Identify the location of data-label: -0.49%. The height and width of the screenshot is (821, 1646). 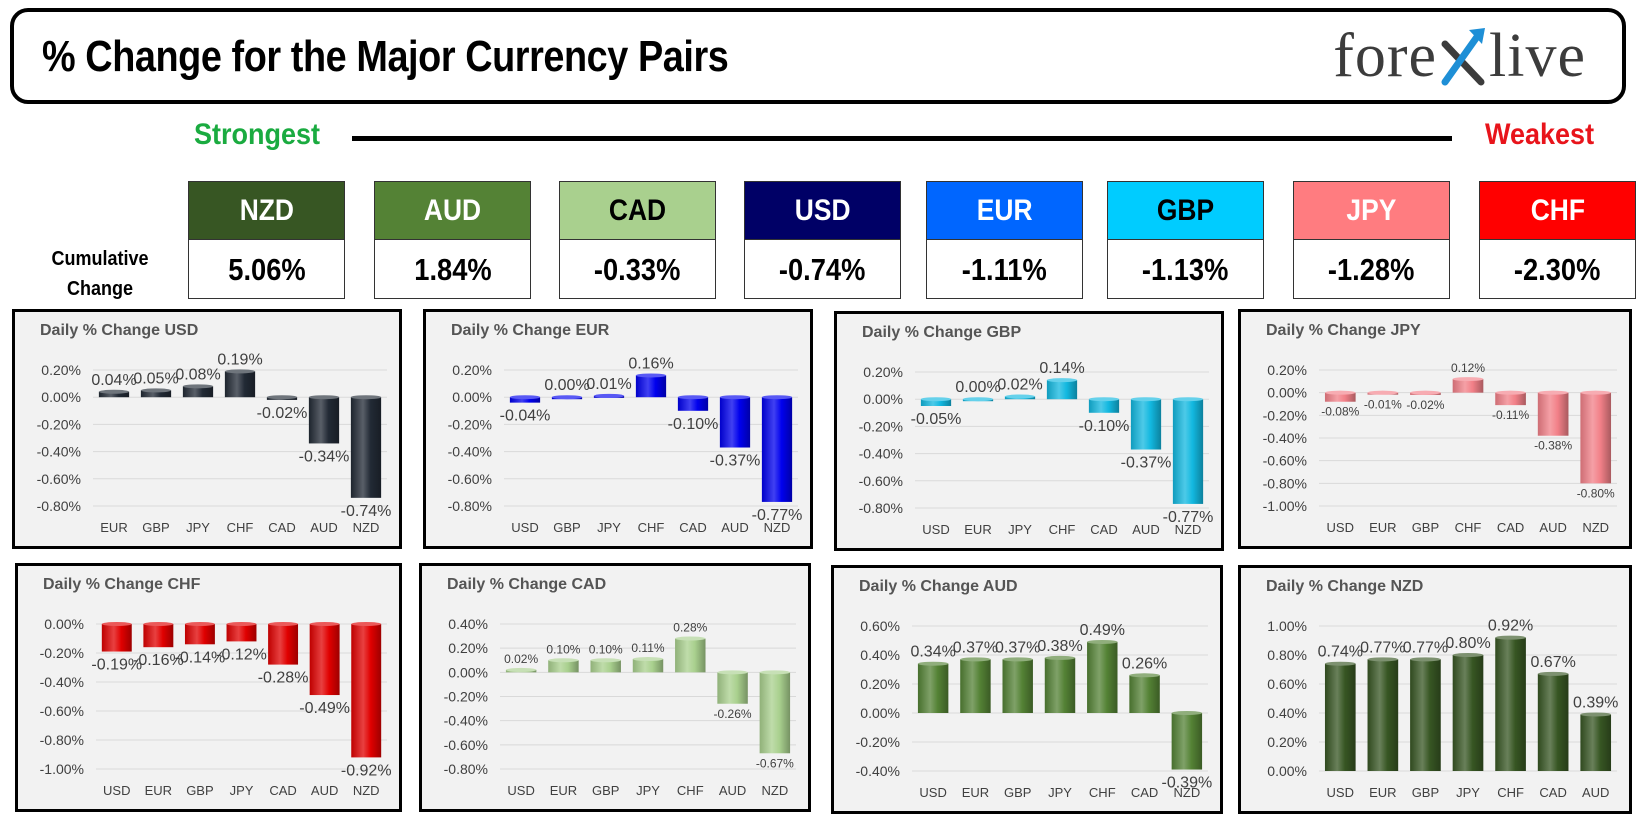
(324, 708).